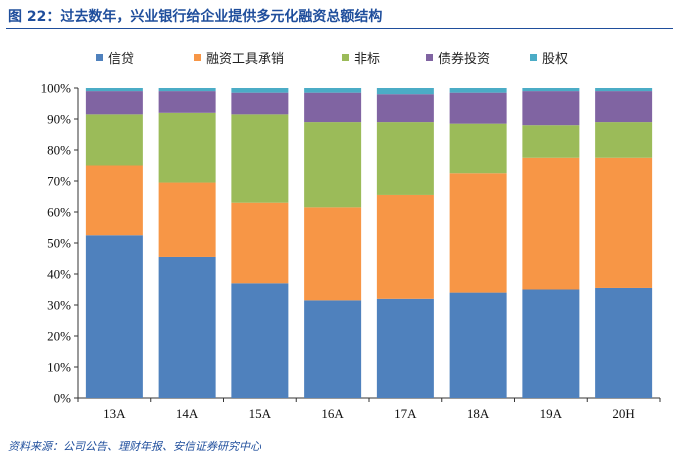 This screenshot has width=679, height=454. Describe the element at coordinates (555, 59) in the screenshot. I see `legend-label: 股权` at that location.